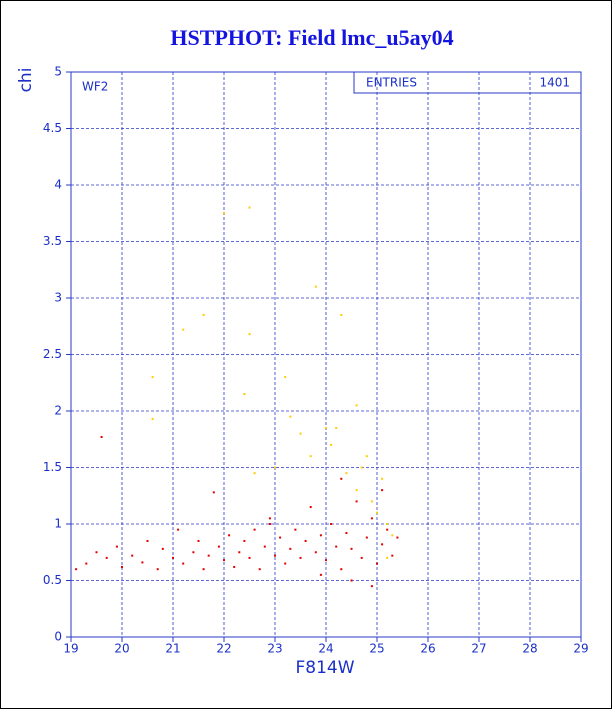 This screenshot has height=709, width=612. Describe the element at coordinates (58, 185) in the screenshot. I see `y-tick-label: 4` at that location.